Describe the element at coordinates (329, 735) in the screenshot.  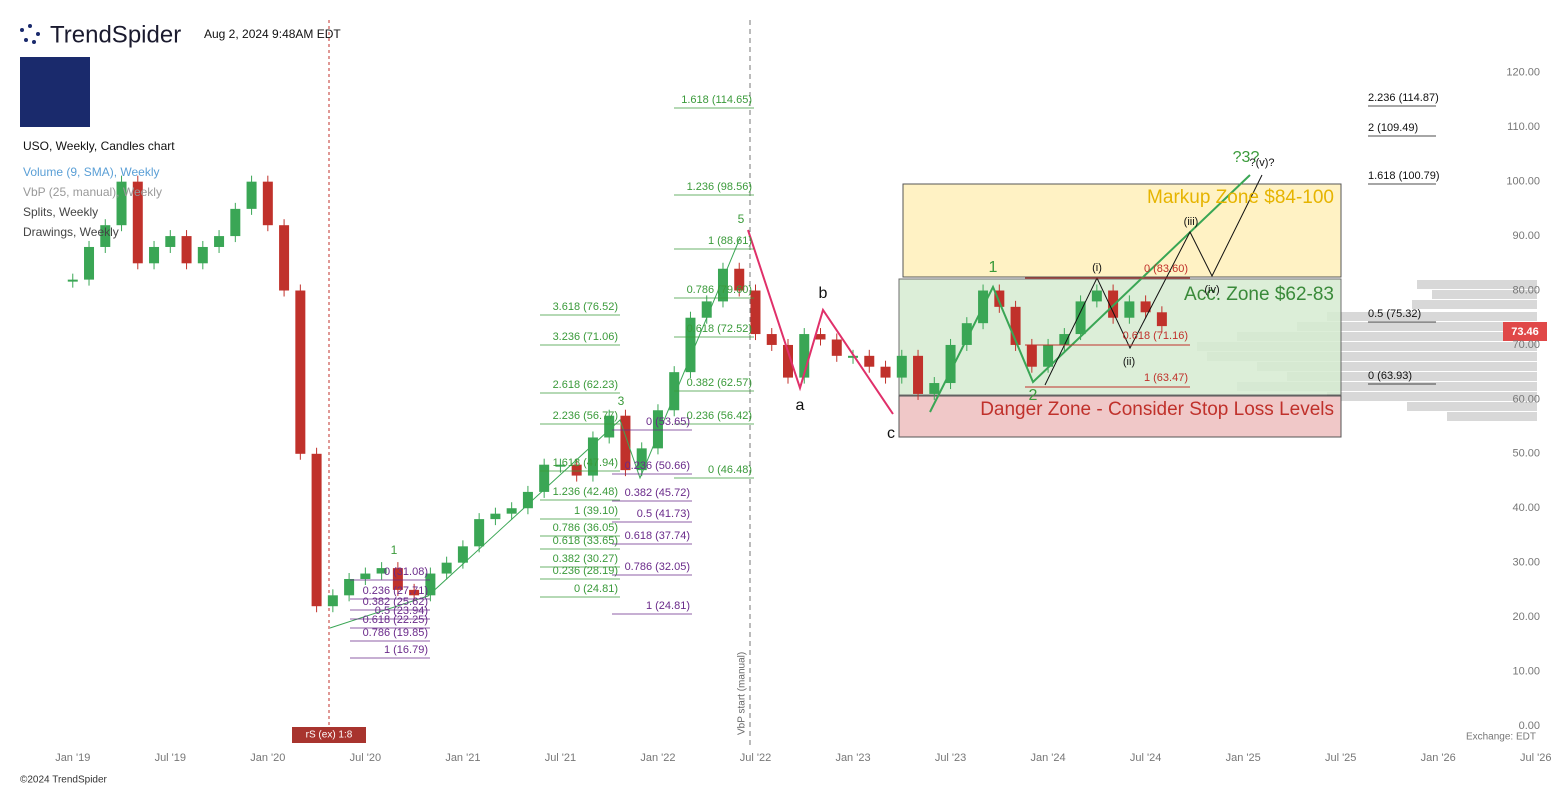
I see `split-note: rS (ex) 1:8` at that location.